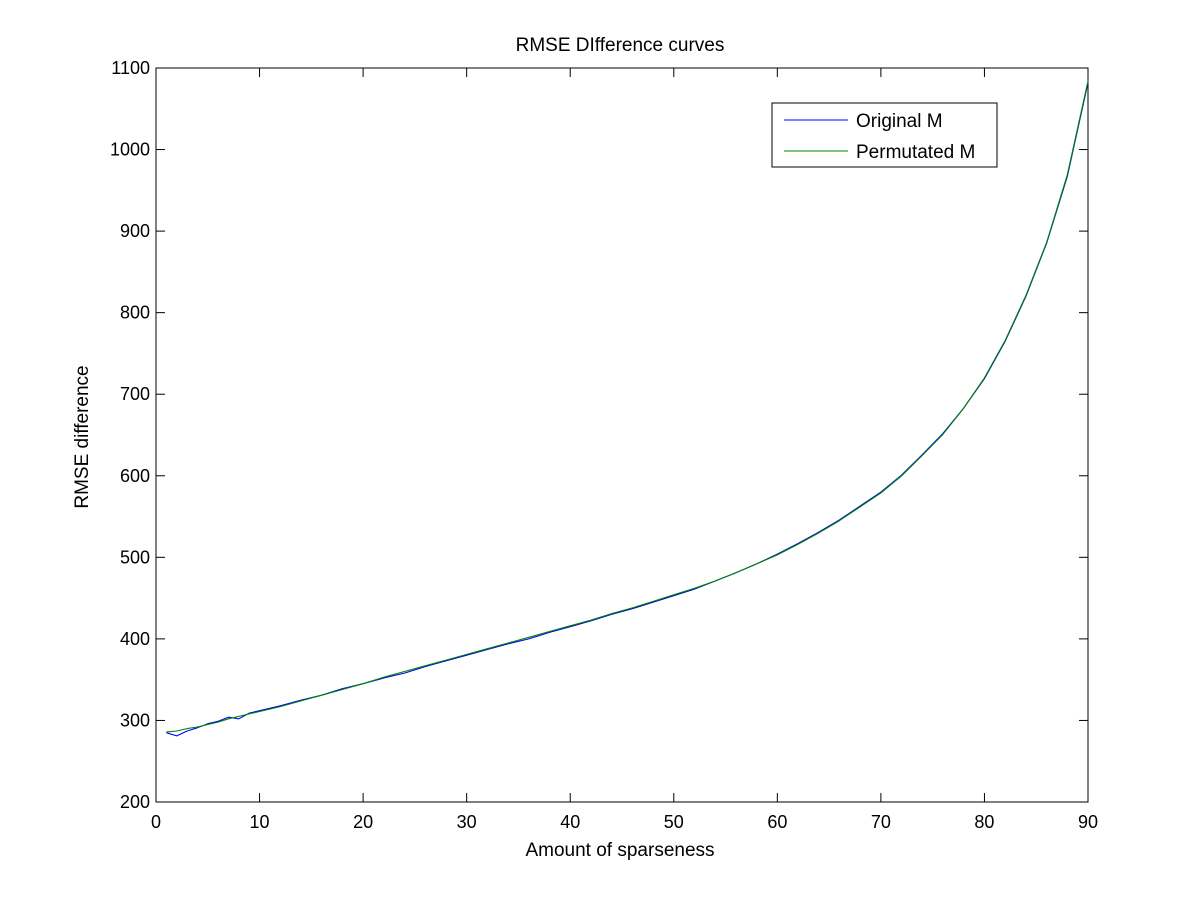 The width and height of the screenshot is (1201, 901). Describe the element at coordinates (135, 720) in the screenshot. I see `y-tick-label: 300` at that location.